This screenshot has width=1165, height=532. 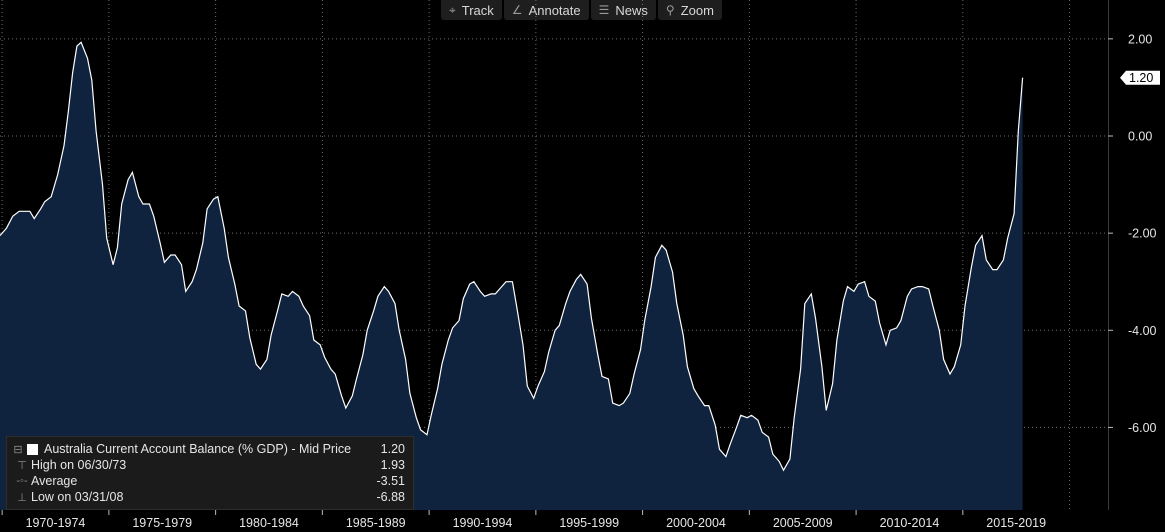 What do you see at coordinates (162, 523) in the screenshot?
I see `x-tick-label-1: 1975-1979` at bounding box center [162, 523].